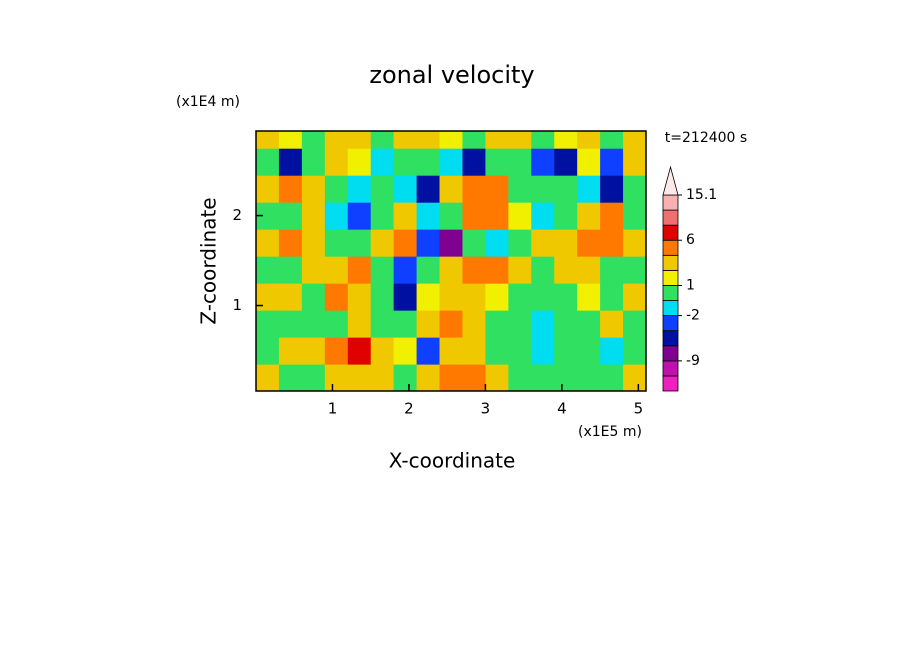 This screenshot has width=904, height=654. I want to click on colorbar-tick-label: -9, so click(693, 361).